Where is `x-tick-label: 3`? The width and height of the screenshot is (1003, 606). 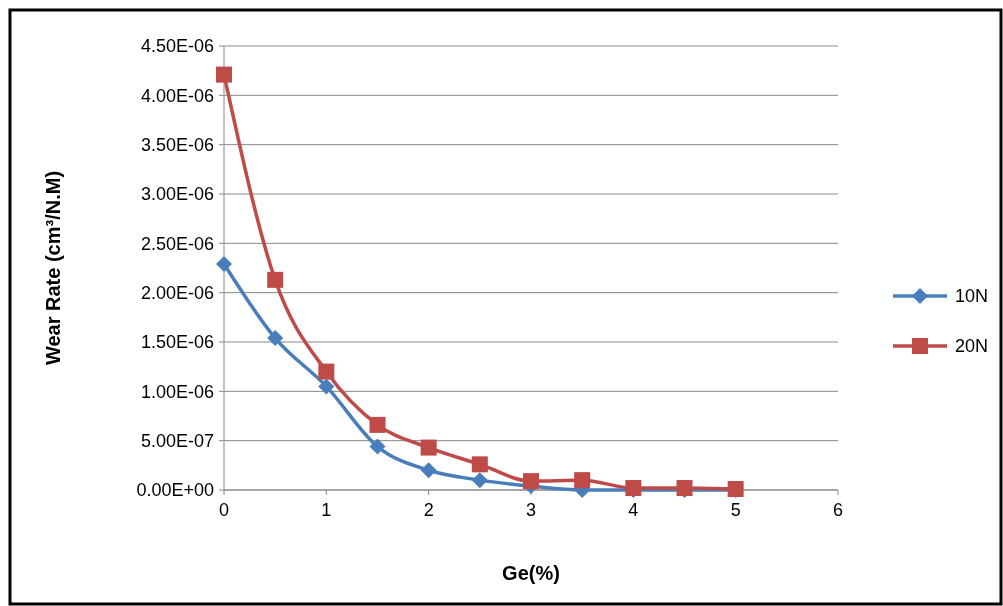
x-tick-label: 3 is located at coordinates (531, 510).